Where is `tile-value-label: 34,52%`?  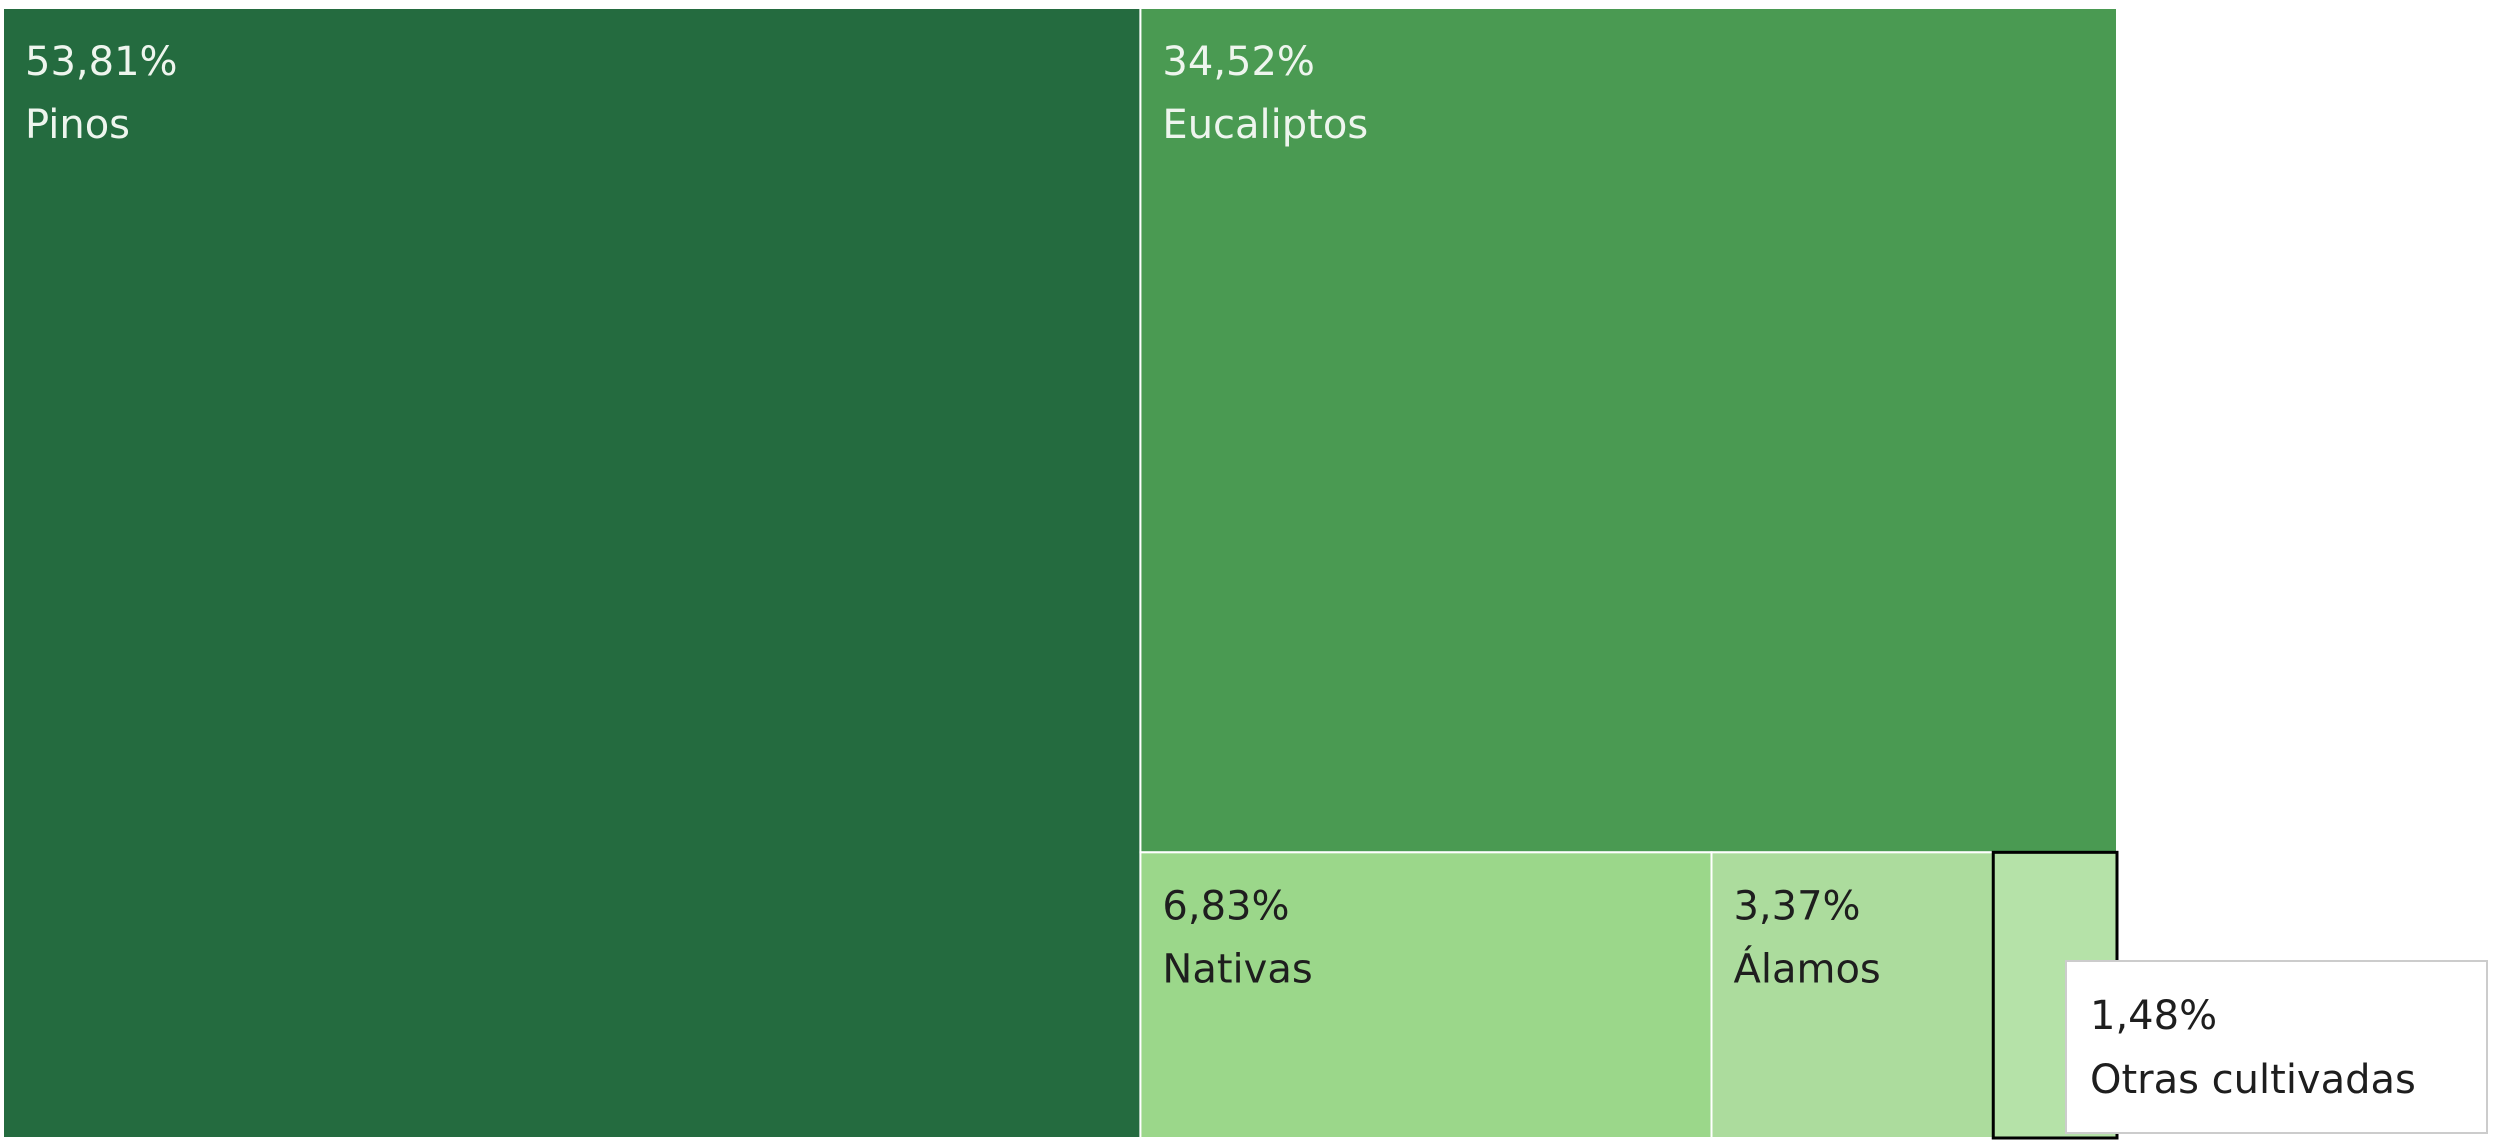 tile-value-label: 34,52% is located at coordinates (1238, 62).